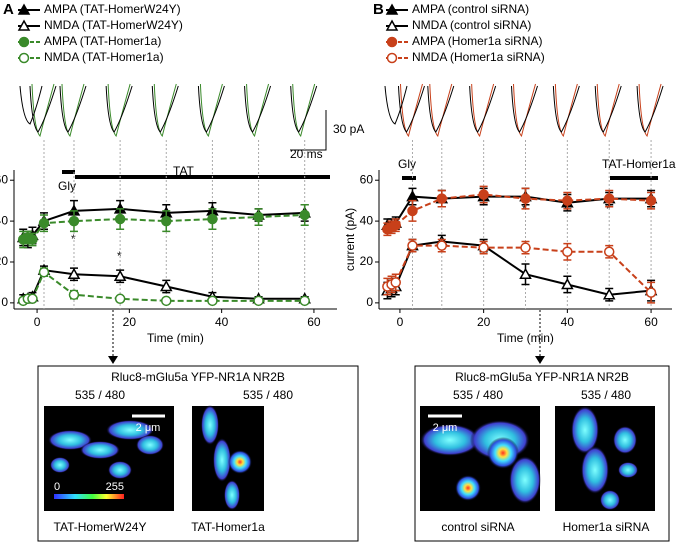  Describe the element at coordinates (130, 322) in the screenshot. I see `x-tick-label: 20` at that location.